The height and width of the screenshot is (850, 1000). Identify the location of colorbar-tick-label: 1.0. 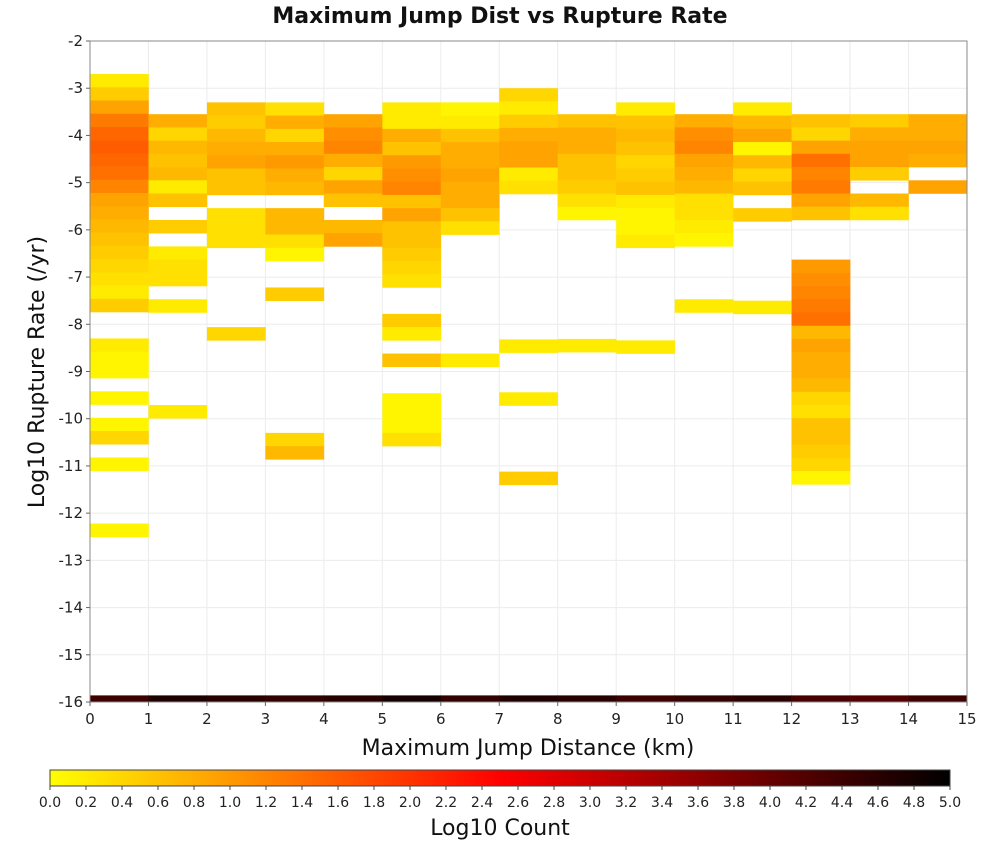
(230, 803).